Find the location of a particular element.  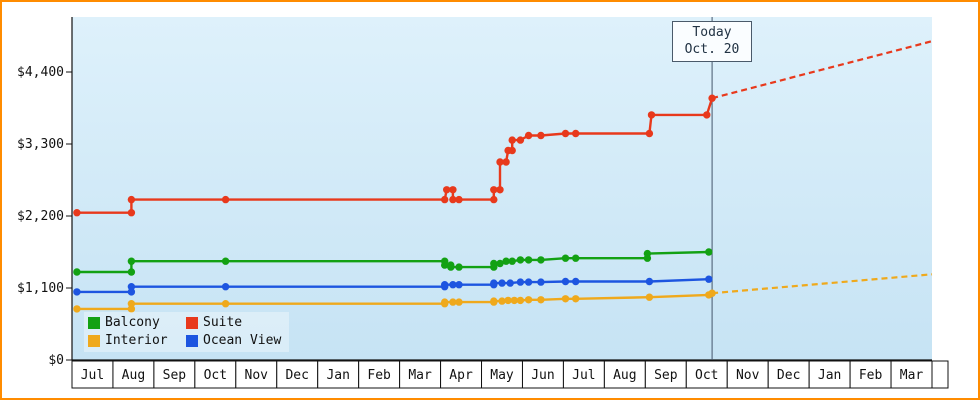

legend-swatch-suite is located at coordinates (192, 322).